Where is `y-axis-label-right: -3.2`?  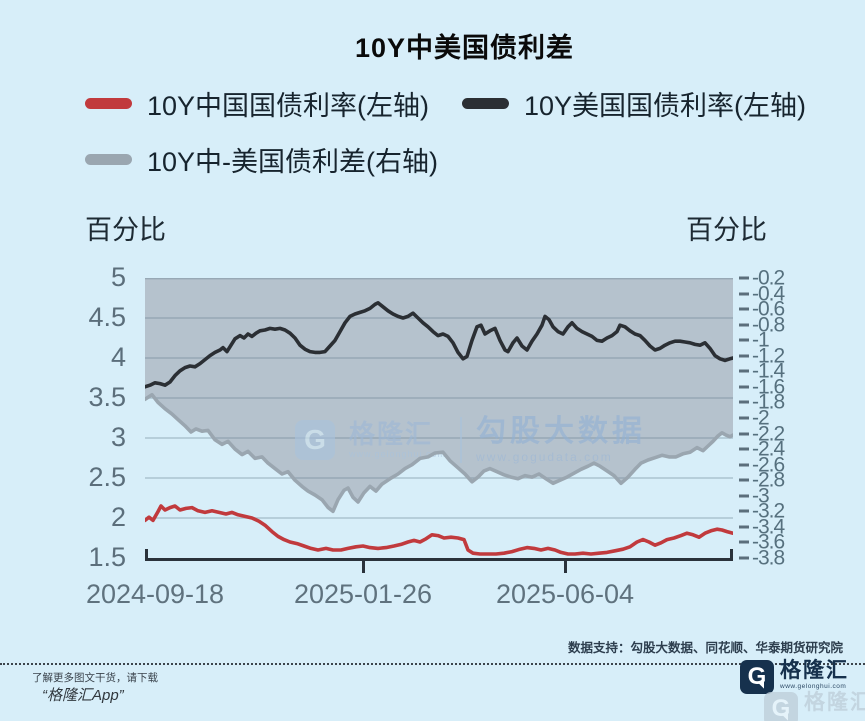 y-axis-label-right: -3.2 is located at coordinates (768, 511).